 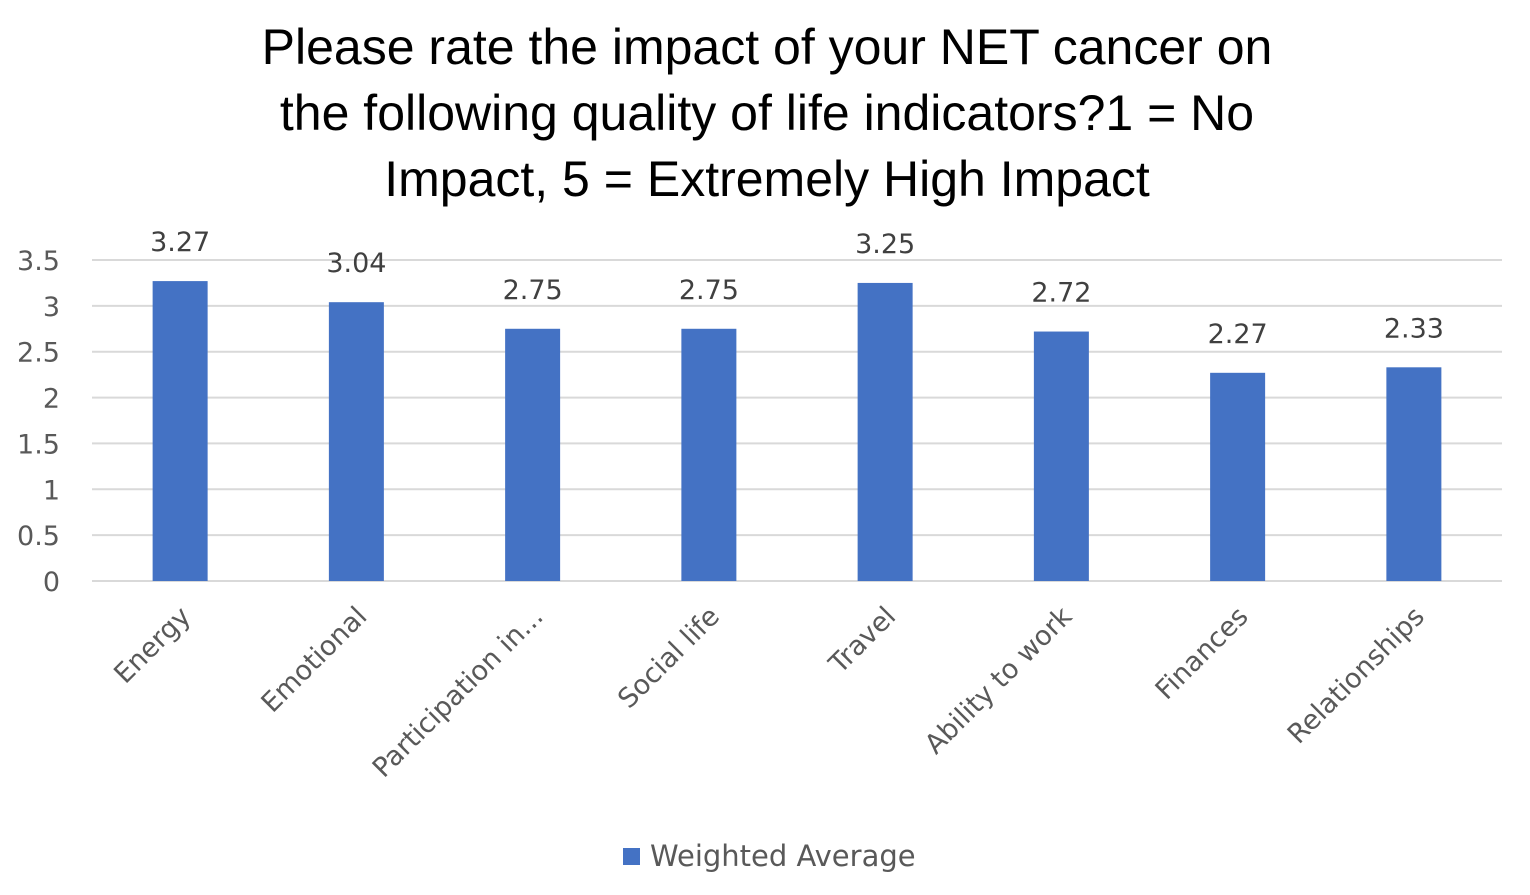 What do you see at coordinates (38, 261) in the screenshot?
I see `y-tick-label: 3.5` at bounding box center [38, 261].